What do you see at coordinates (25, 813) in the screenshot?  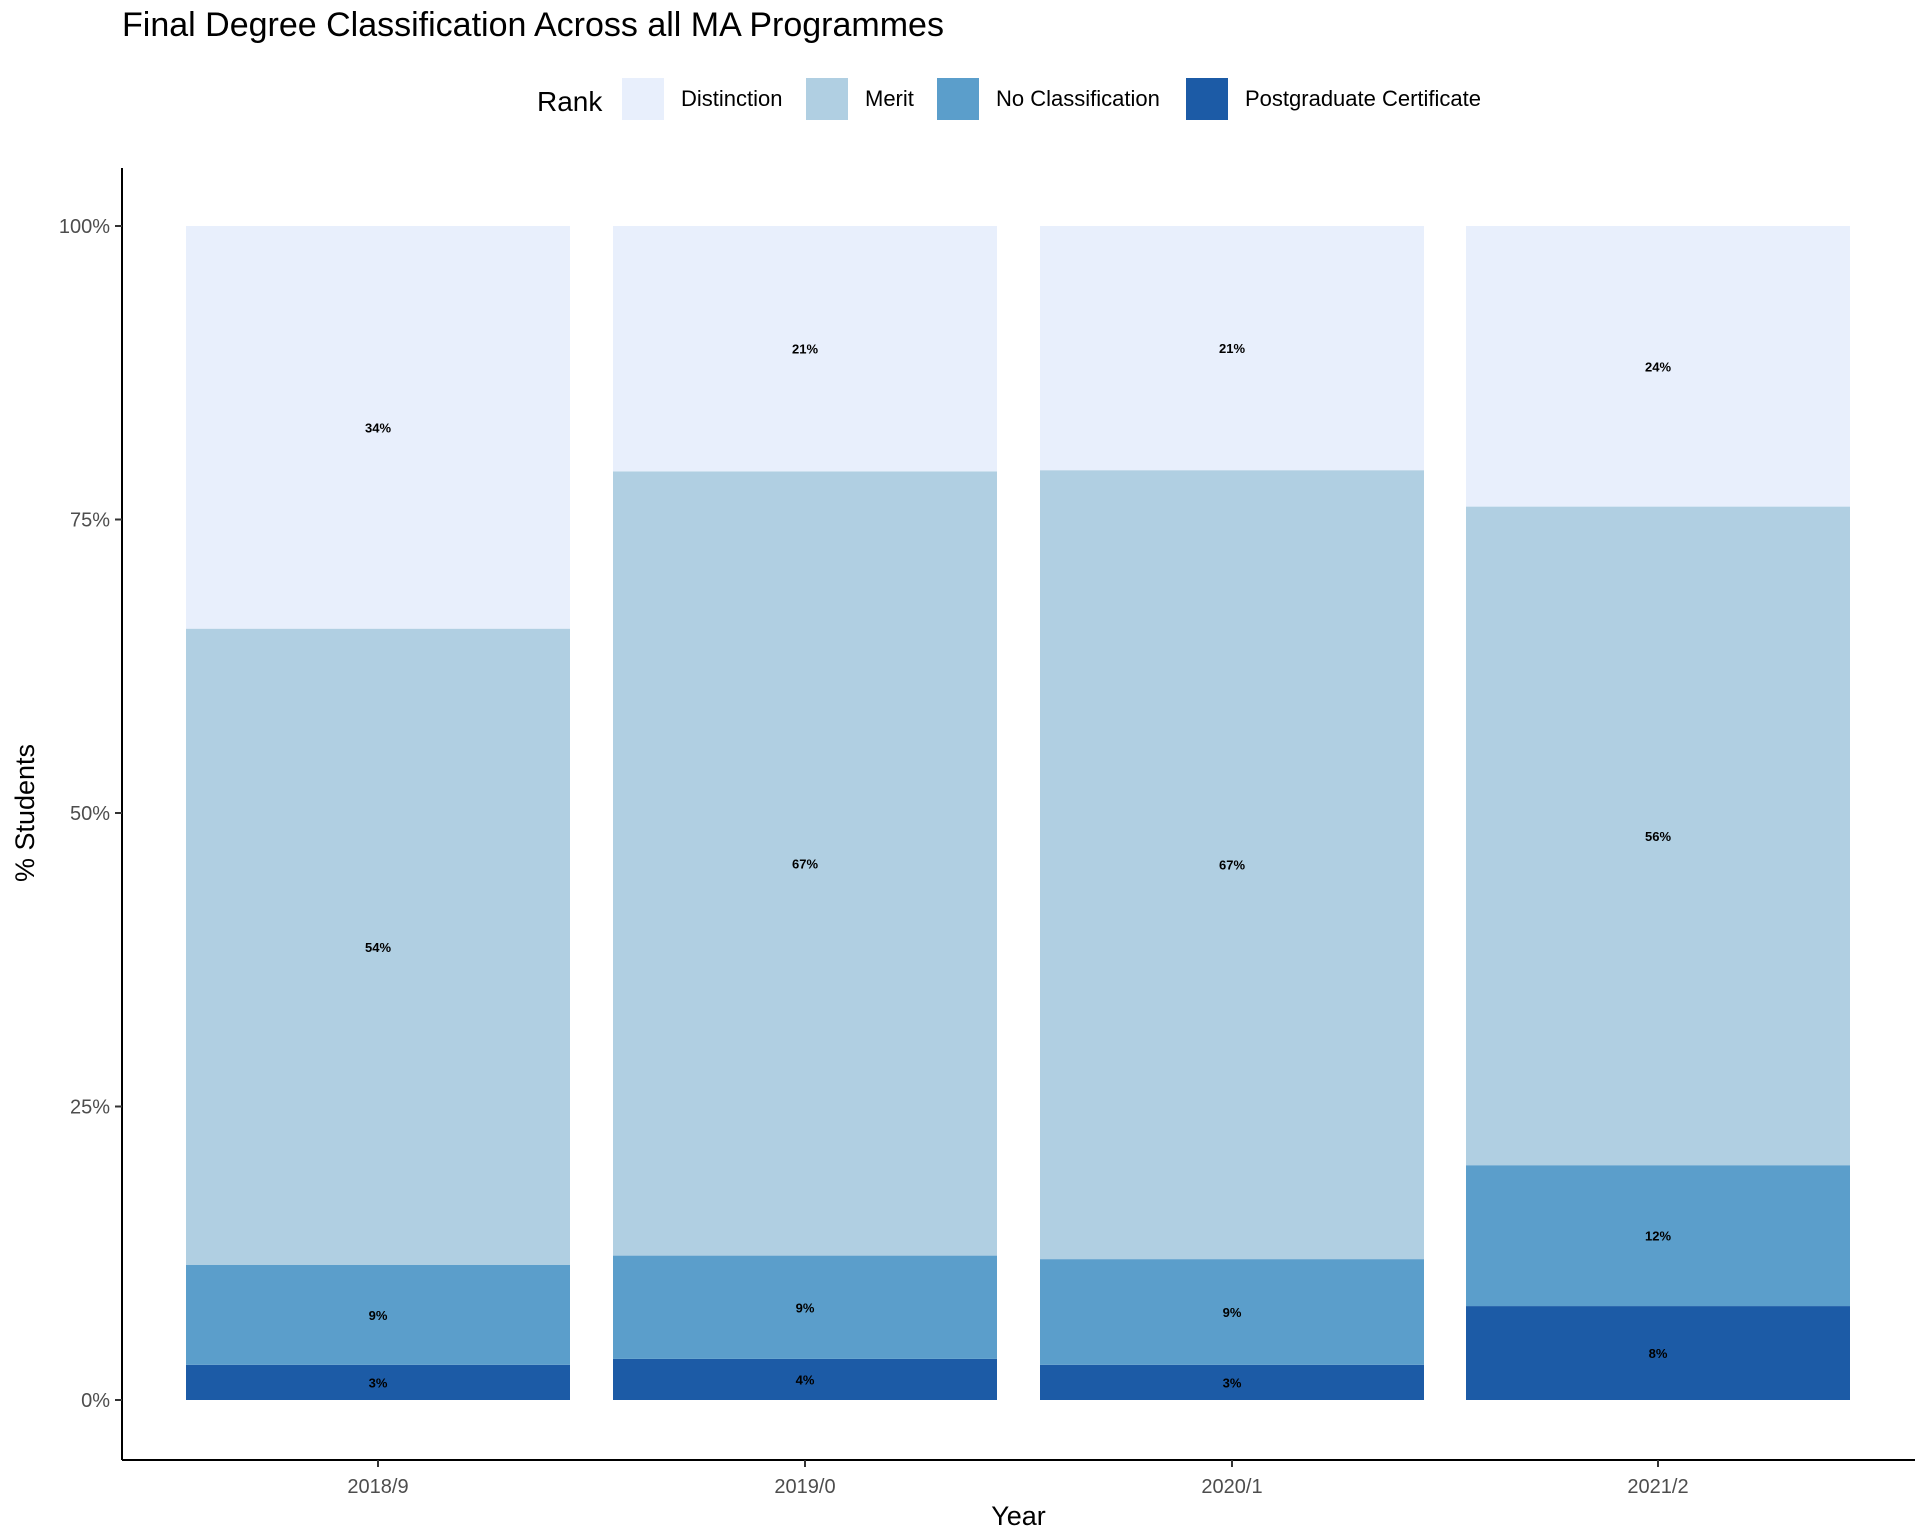 I see `y-axis-title: % Students` at bounding box center [25, 813].